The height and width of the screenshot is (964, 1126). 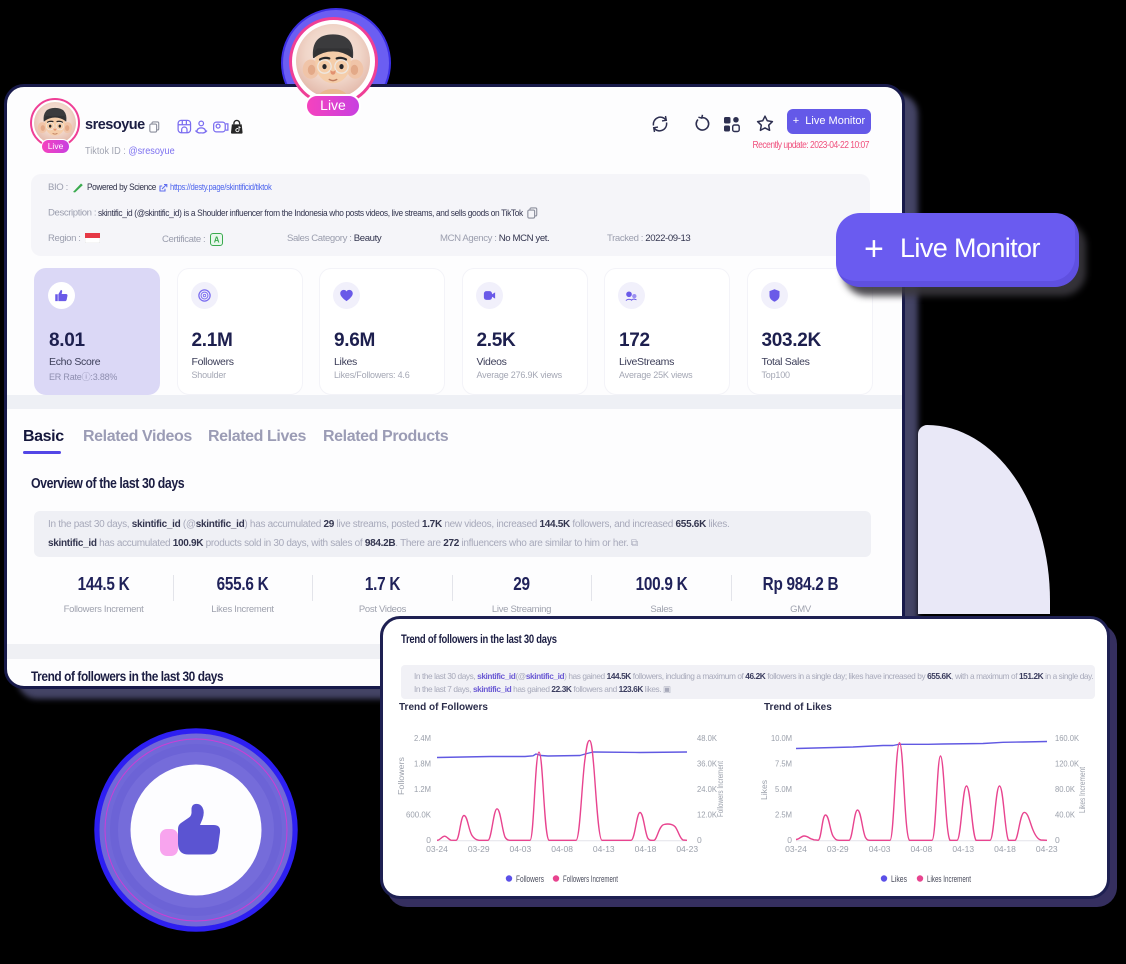 What do you see at coordinates (1067, 738) in the screenshot?
I see `svg-text: 160.0K` at bounding box center [1067, 738].